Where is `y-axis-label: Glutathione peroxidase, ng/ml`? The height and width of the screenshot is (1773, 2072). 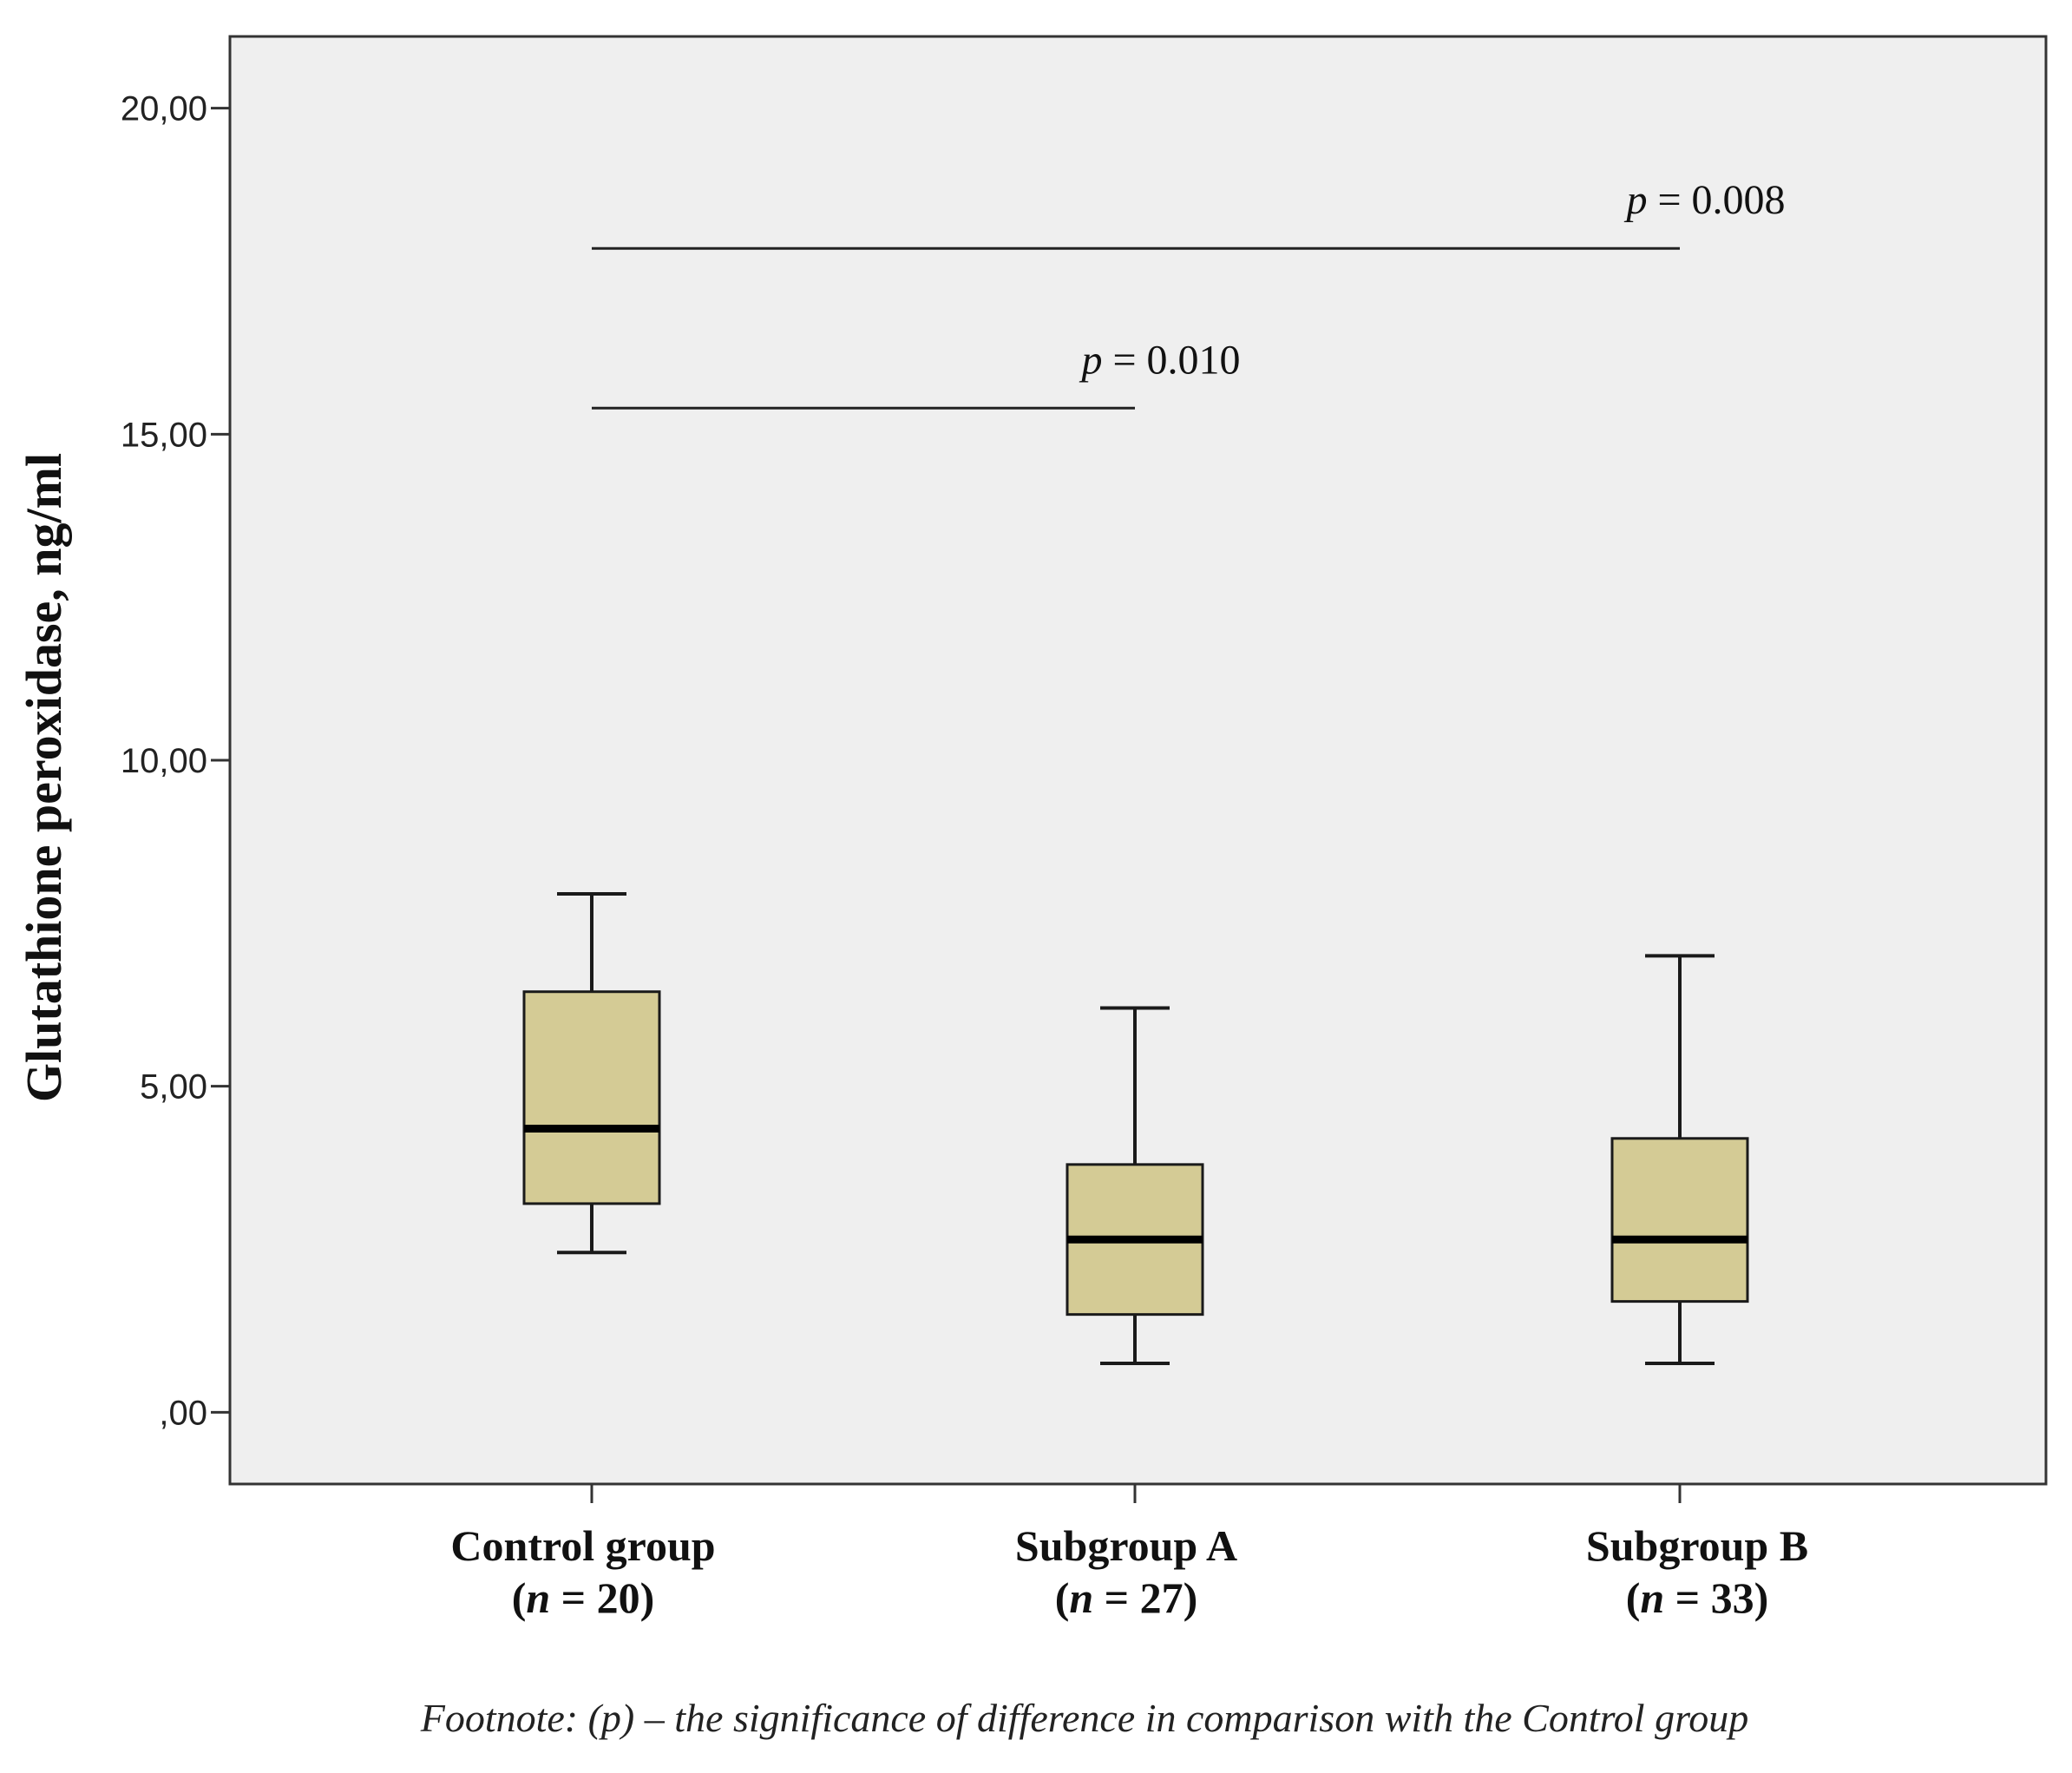 y-axis-label: Glutathione peroxidase, ng/ml is located at coordinates (44, 777).